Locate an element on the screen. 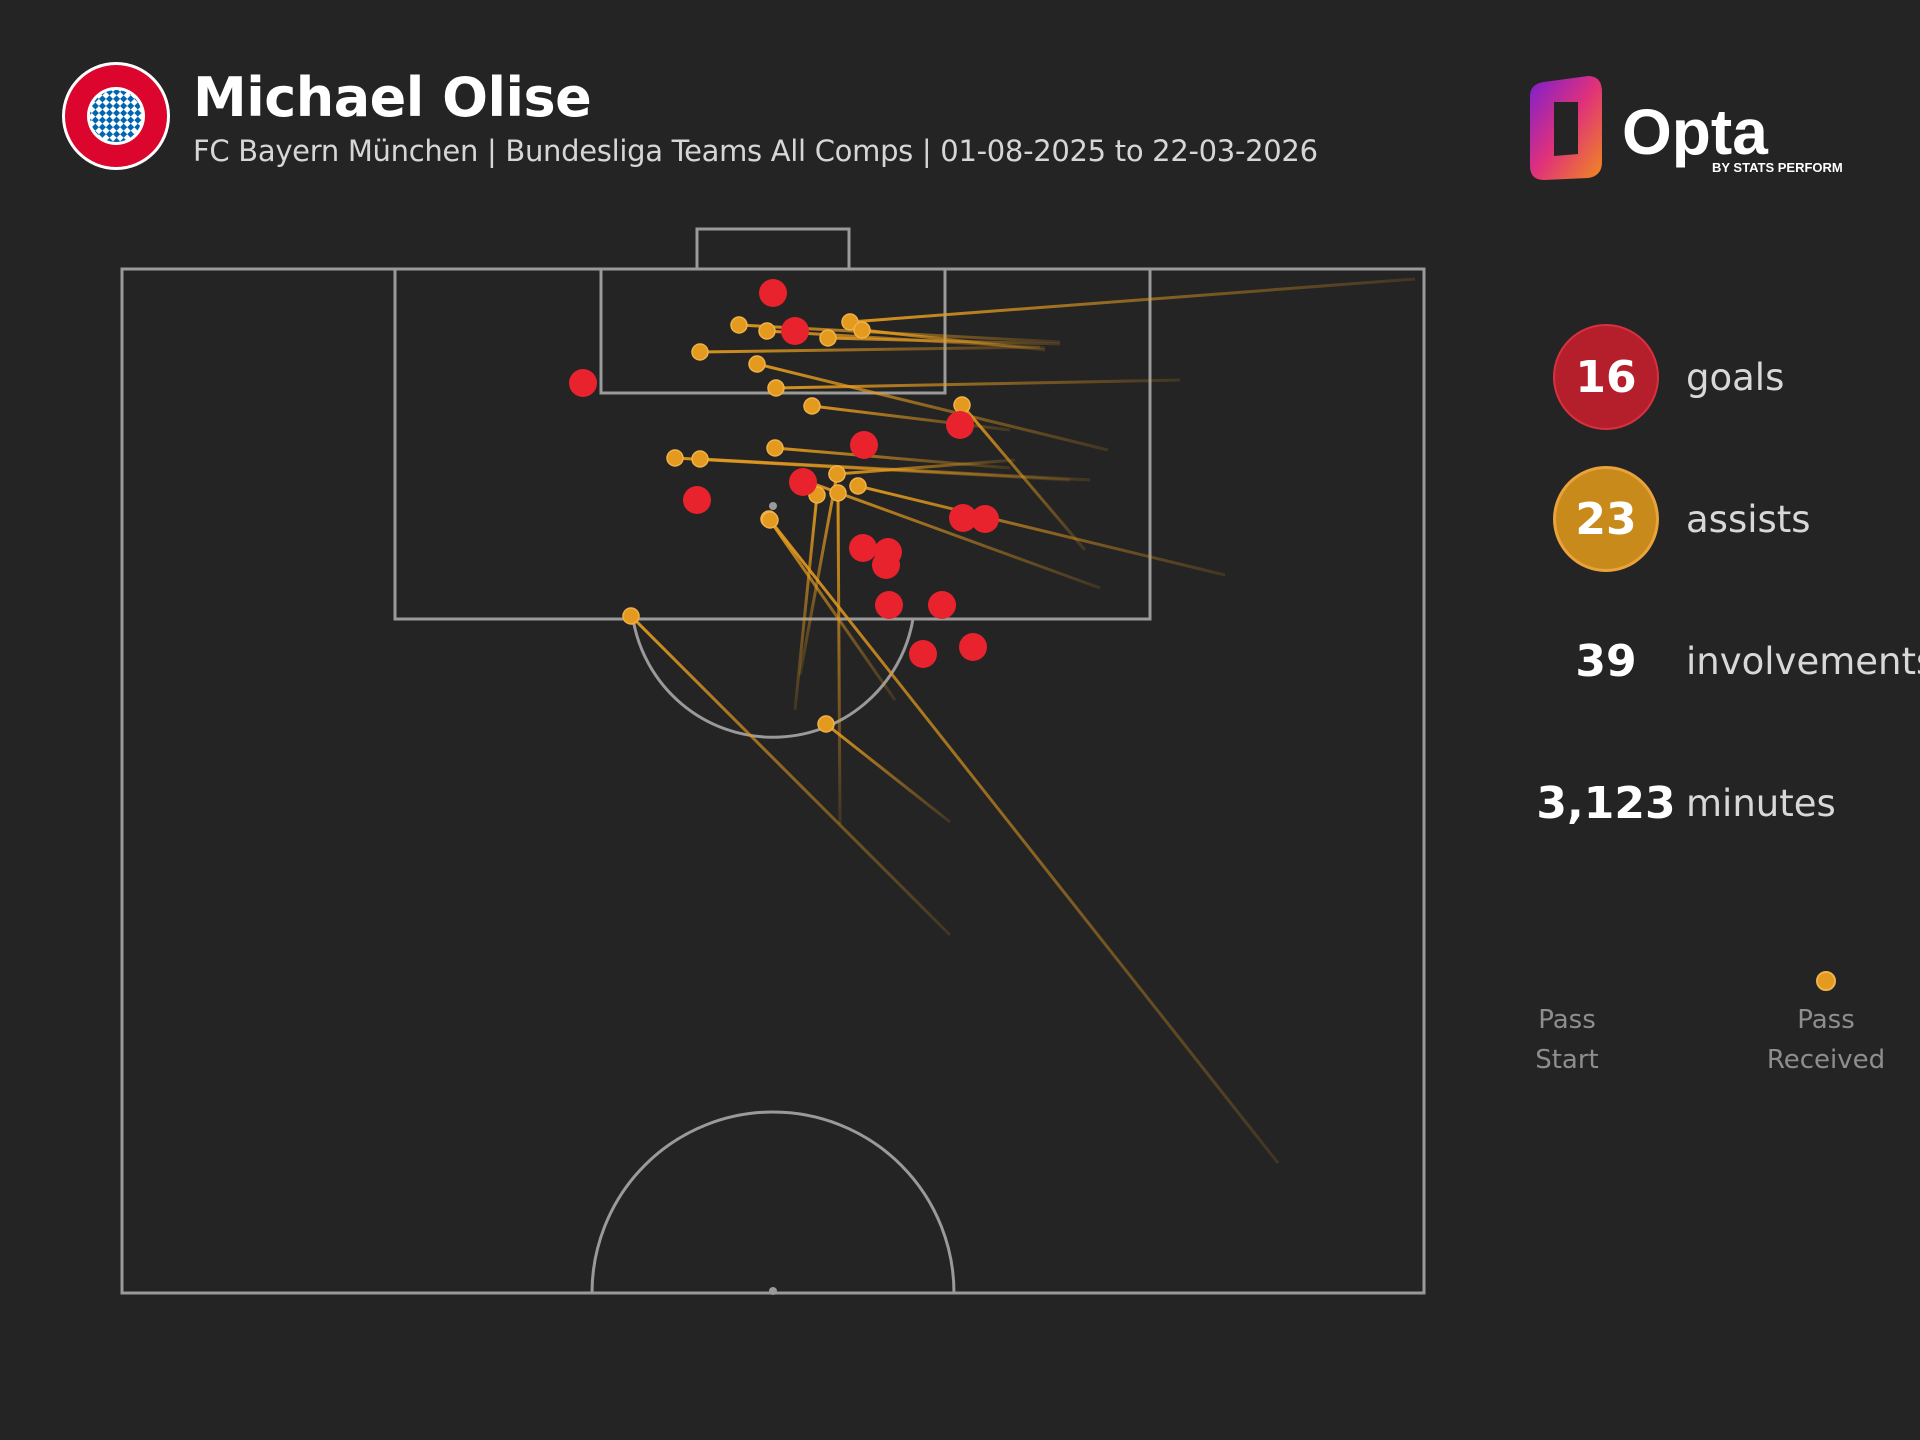 This screenshot has height=1440, width=1920. involvements-label: involvements is located at coordinates (1803, 661).